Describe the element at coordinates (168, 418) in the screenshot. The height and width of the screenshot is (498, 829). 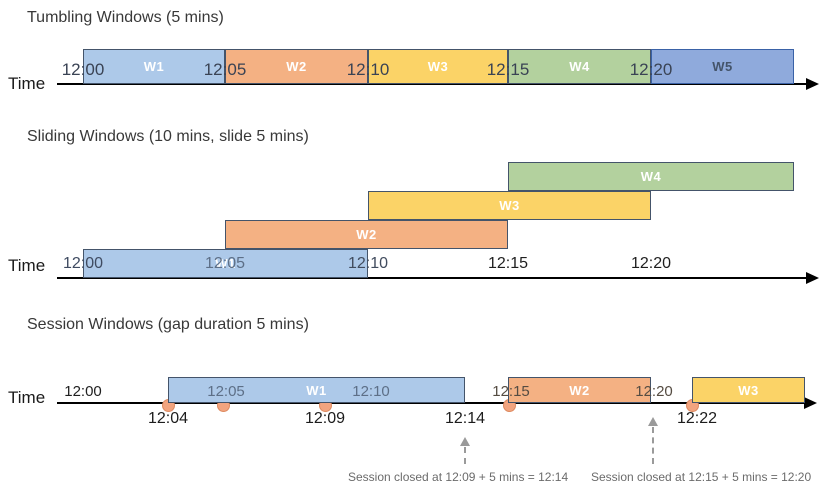
I see `session-event-label-1204: 12:04` at that location.